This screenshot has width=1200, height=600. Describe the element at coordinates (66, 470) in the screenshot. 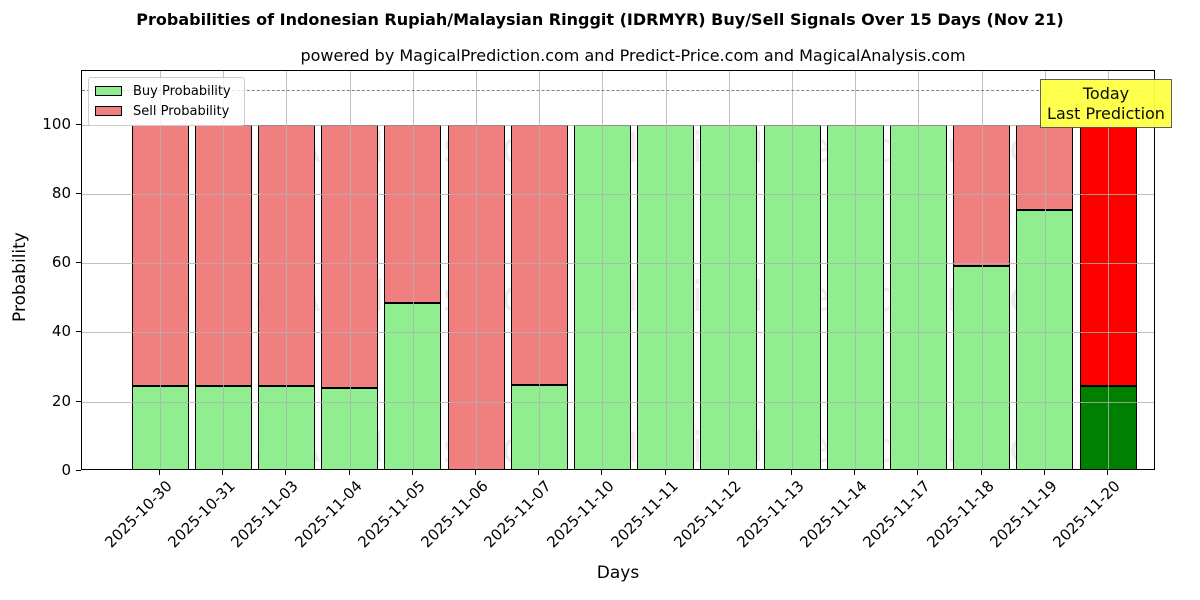

I see `y-tick-label: 0` at that location.